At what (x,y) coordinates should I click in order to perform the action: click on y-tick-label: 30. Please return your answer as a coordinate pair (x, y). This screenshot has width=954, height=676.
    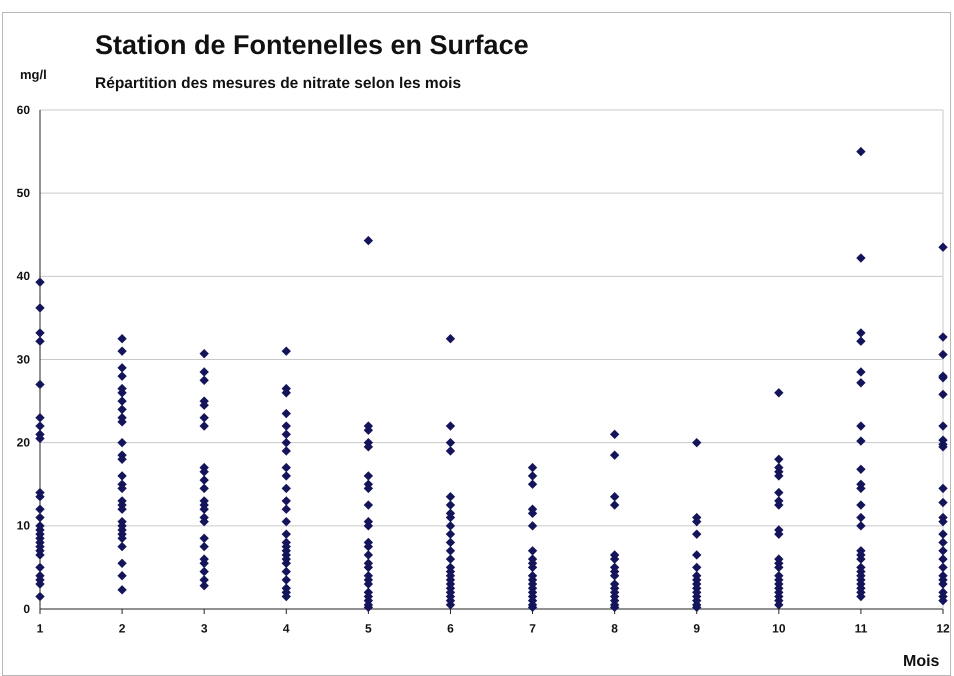
    Looking at the image, I should click on (23, 359).